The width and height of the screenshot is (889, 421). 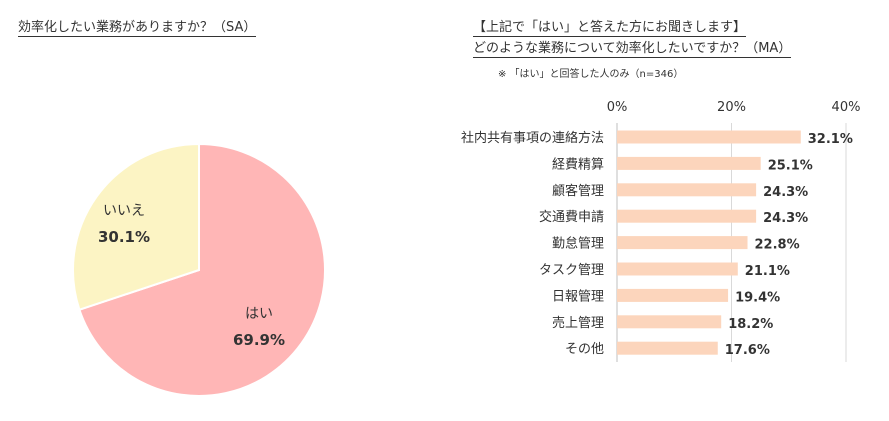 What do you see at coordinates (757, 297) in the screenshot?
I see `value-label-6: 19.4%` at bounding box center [757, 297].